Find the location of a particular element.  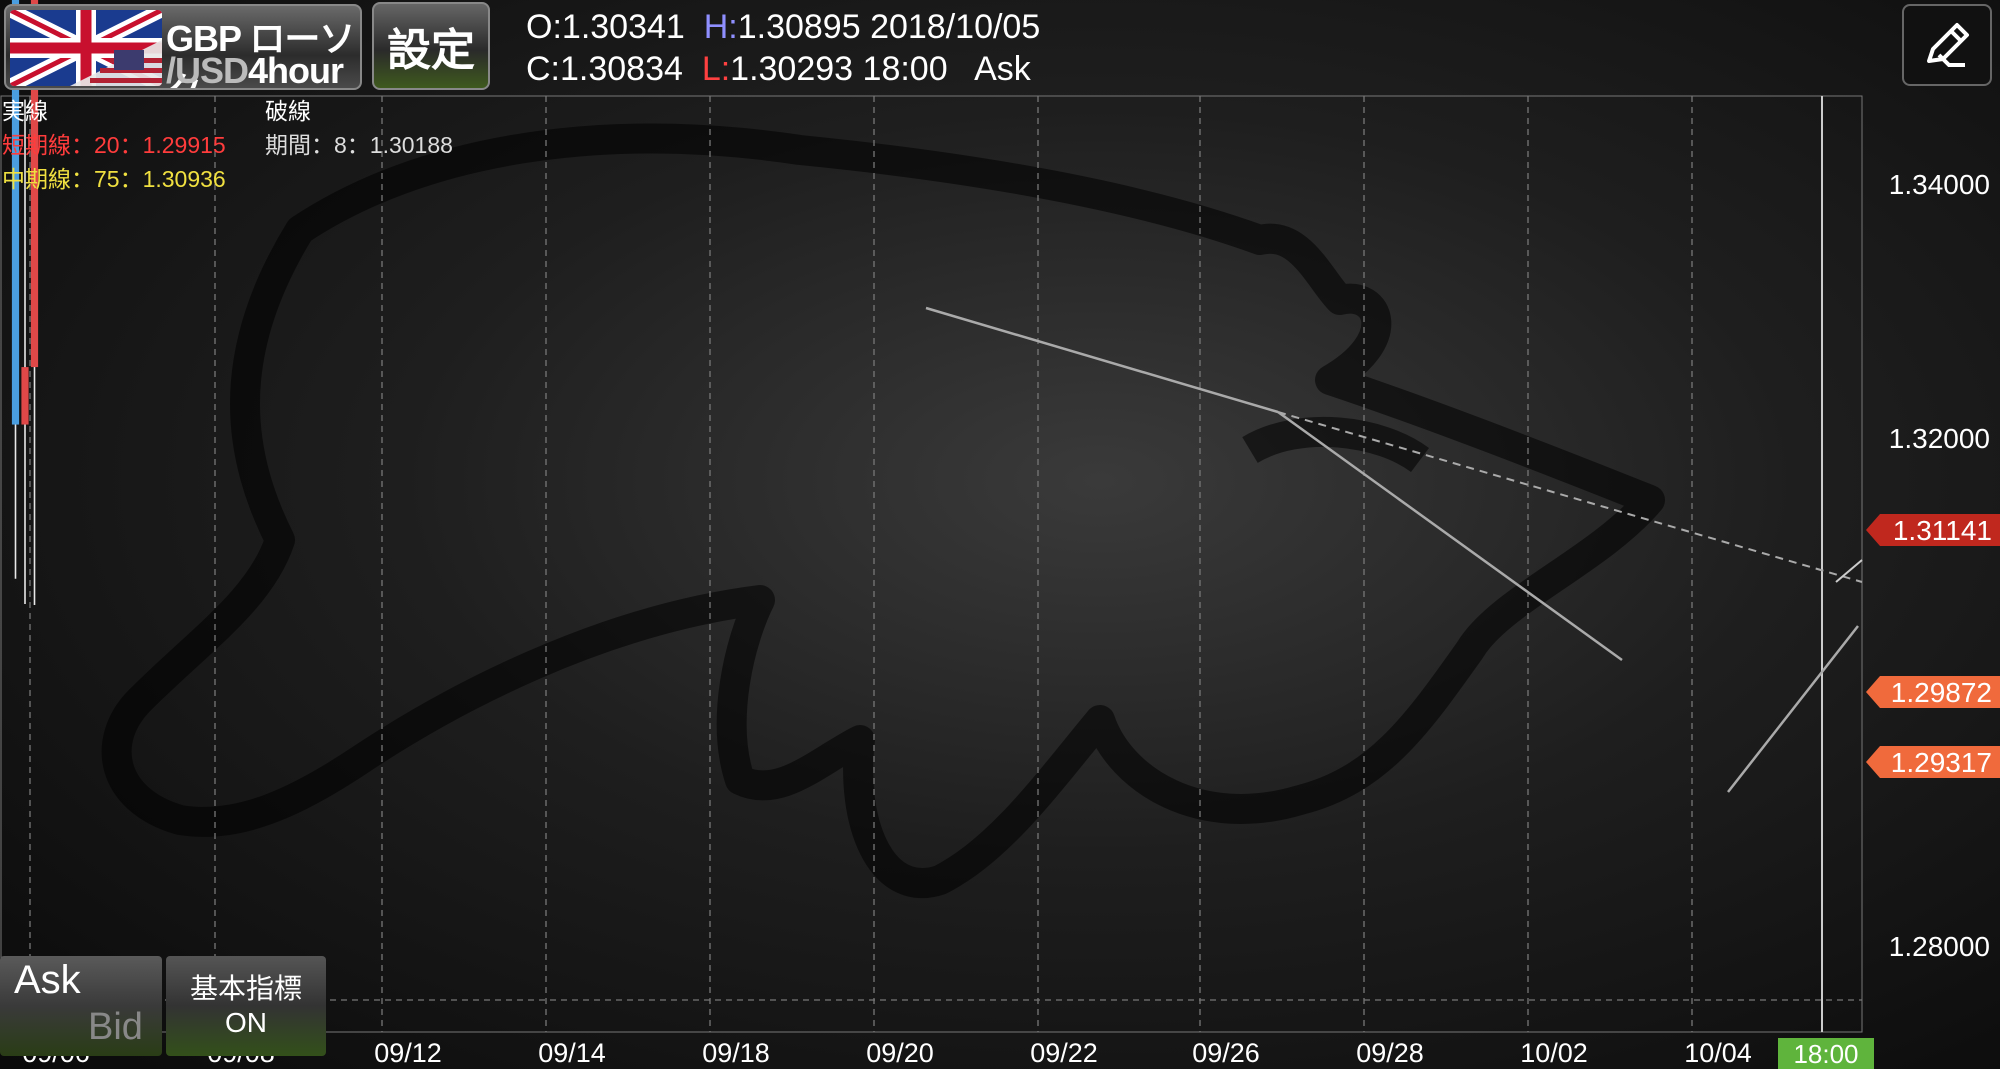

low-value: 1.30293 is located at coordinates (792, 69).